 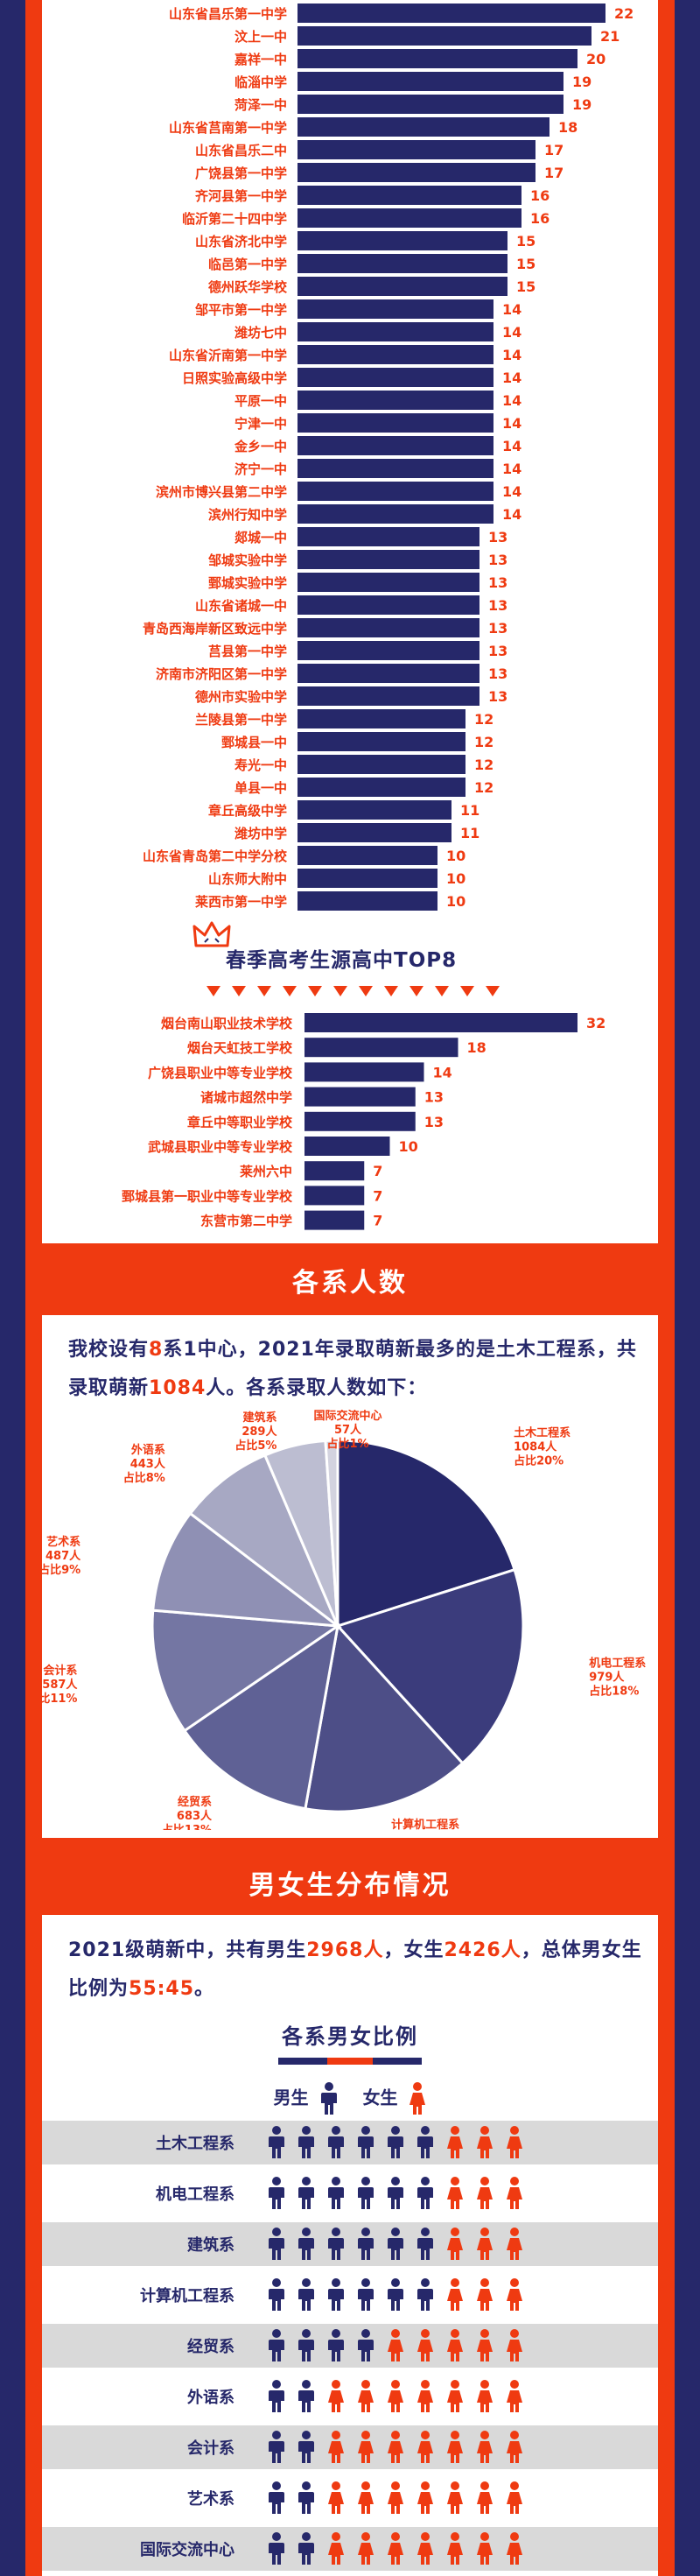 I want to click on bar-label: 日照实验高级中学, so click(x=234, y=378).